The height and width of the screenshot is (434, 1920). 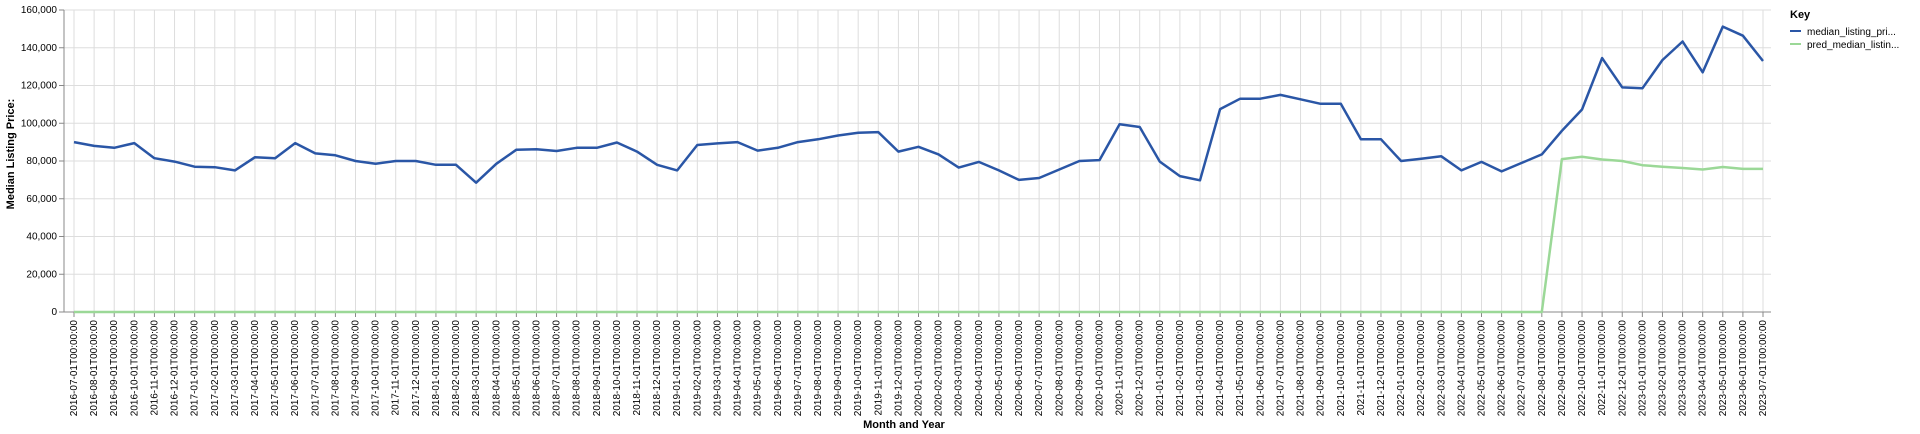 I want to click on x-tick-label: 2018-08-01T00:00:00, so click(x=577, y=368).